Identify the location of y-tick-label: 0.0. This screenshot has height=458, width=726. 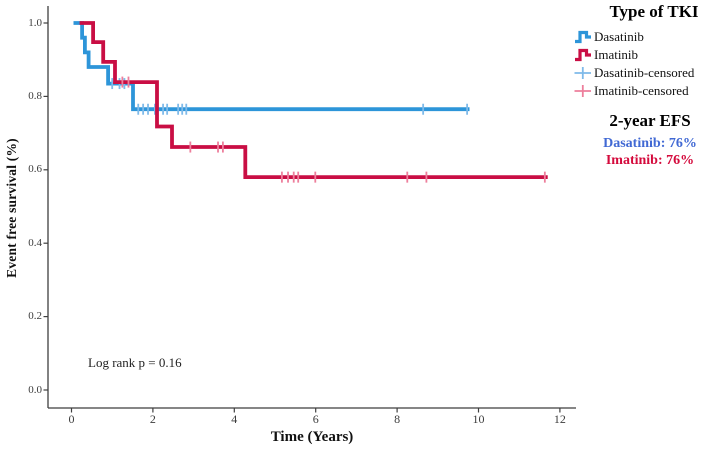
(35, 389).